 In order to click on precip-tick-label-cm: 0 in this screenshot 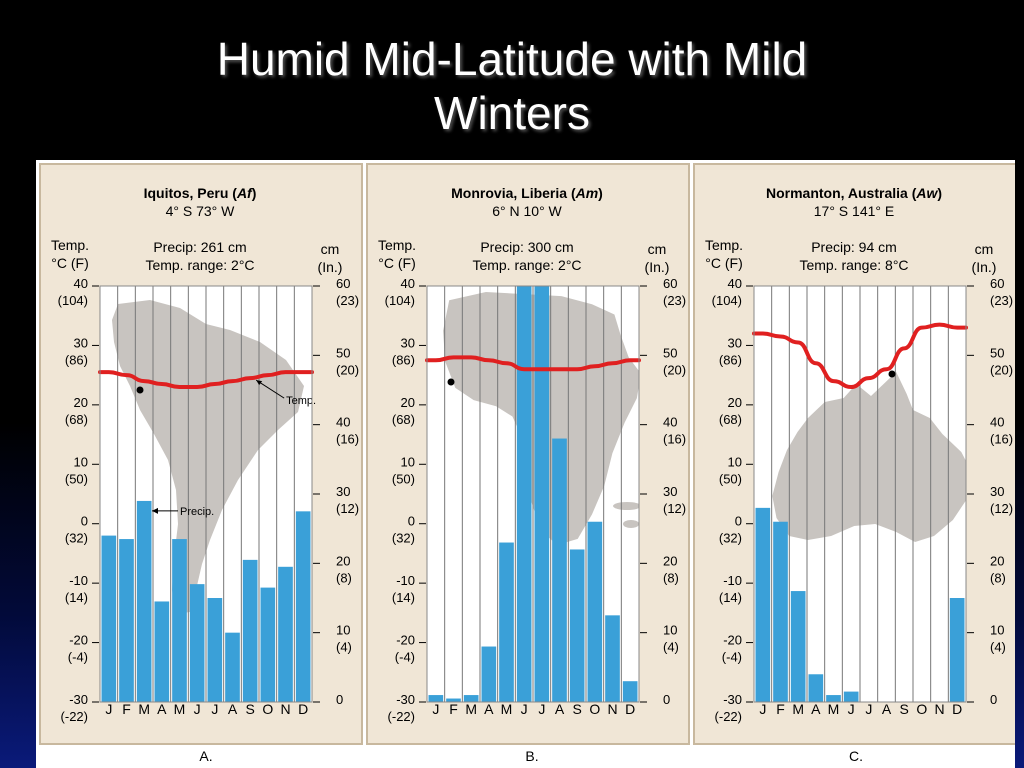, I will do `click(666, 699)`.